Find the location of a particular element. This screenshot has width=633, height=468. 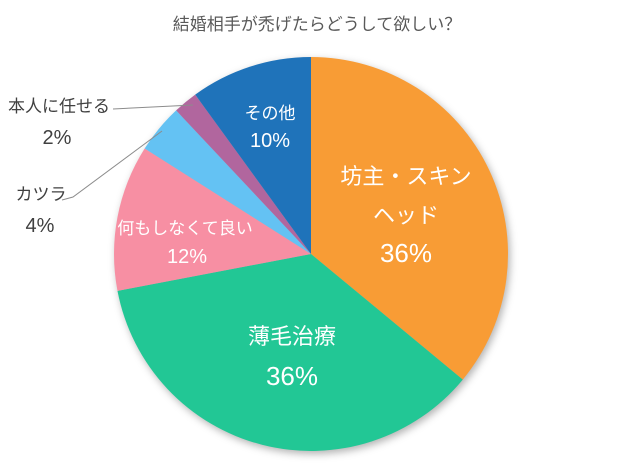

pie-label-percent: 12% is located at coordinates (187, 257).